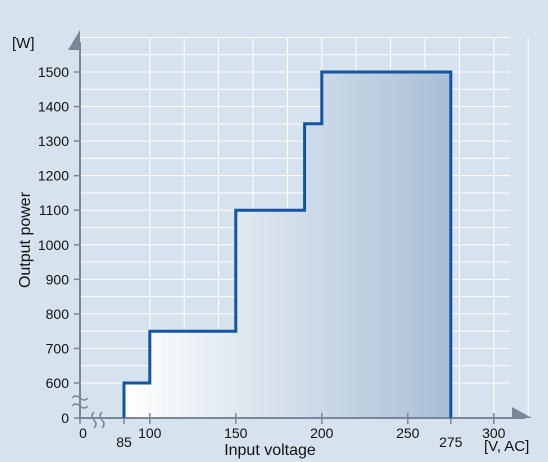 The image size is (548, 462). What do you see at coordinates (270, 450) in the screenshot?
I see `x-axis-title: Input voltage` at bounding box center [270, 450].